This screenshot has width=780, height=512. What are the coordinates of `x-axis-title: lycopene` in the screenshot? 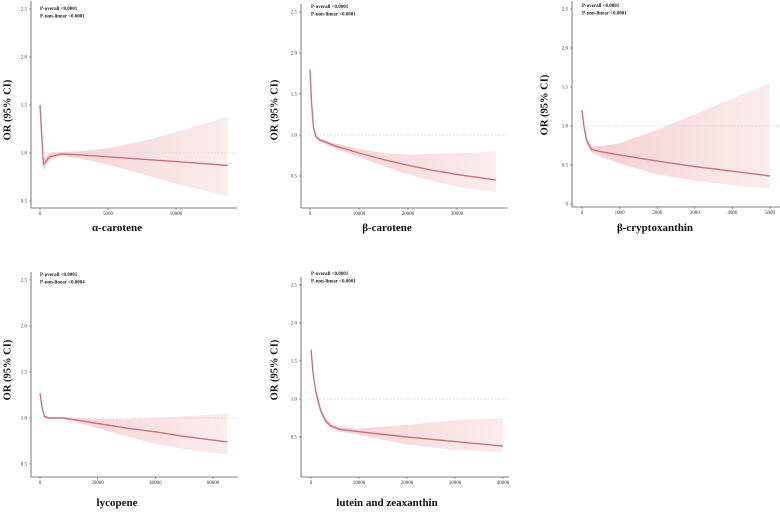 It's located at (117, 503).